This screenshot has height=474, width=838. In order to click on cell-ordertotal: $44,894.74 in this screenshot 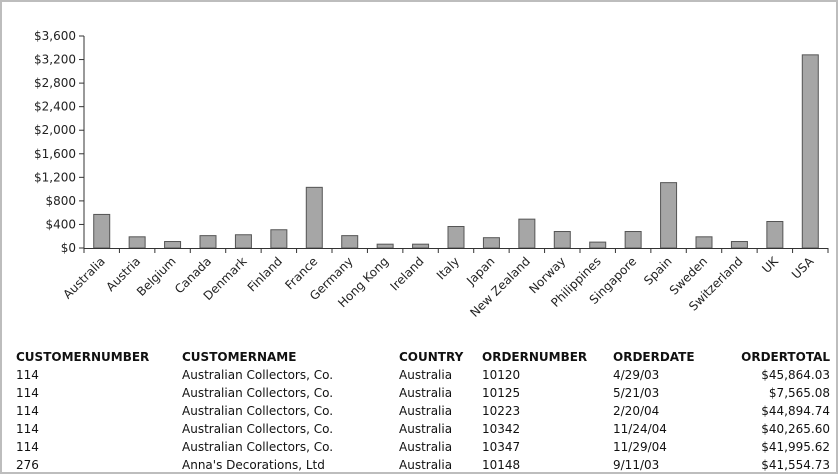, I will do `click(795, 411)`.